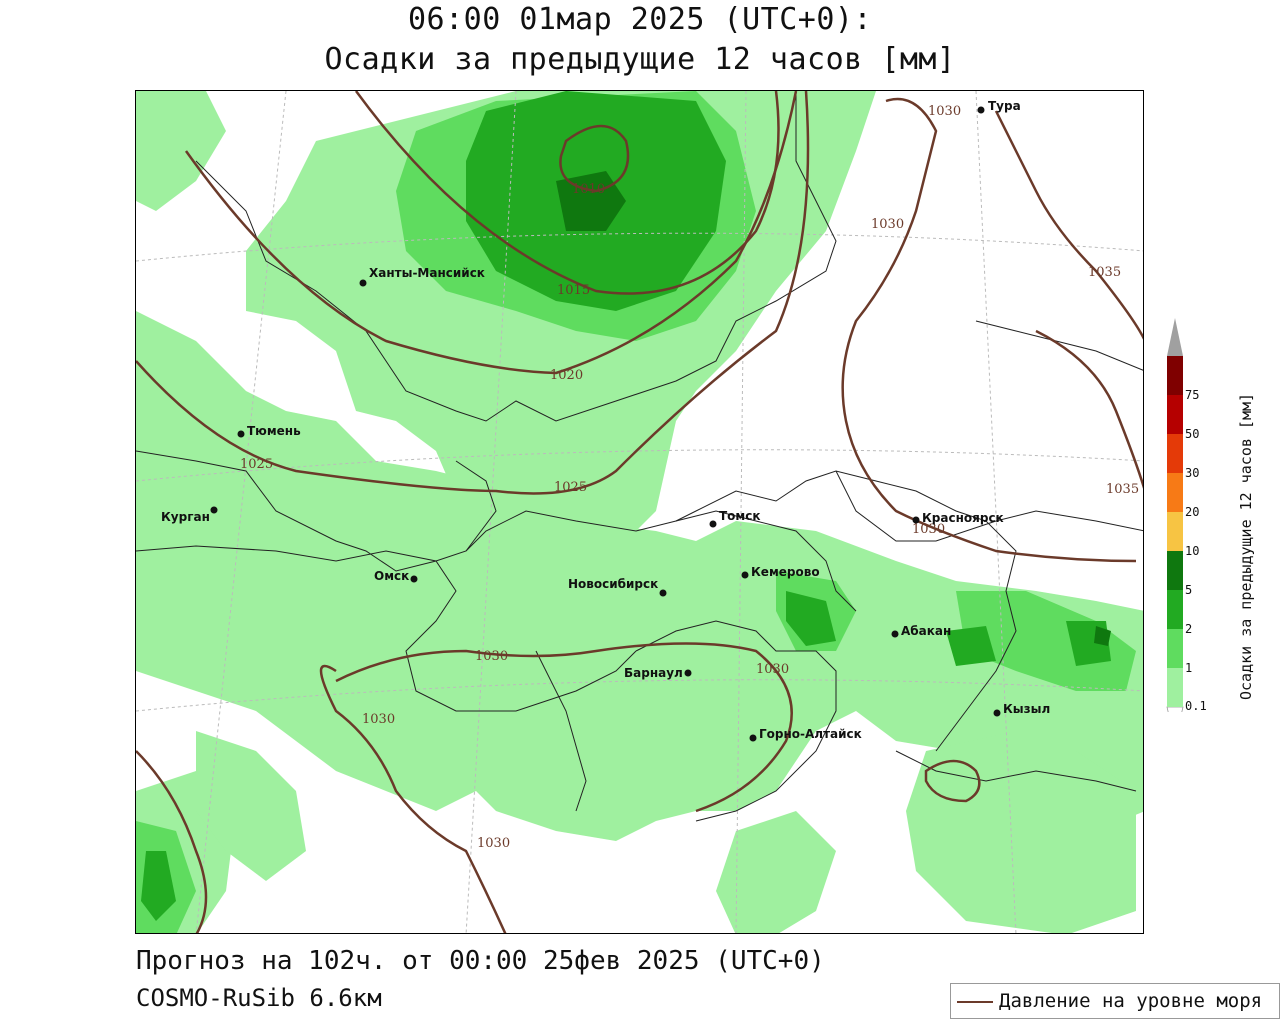 Image resolution: width=1280 pixels, height=1024 pixels. What do you see at coordinates (185, 517) in the screenshot?
I see `svg-text: Курган` at bounding box center [185, 517].